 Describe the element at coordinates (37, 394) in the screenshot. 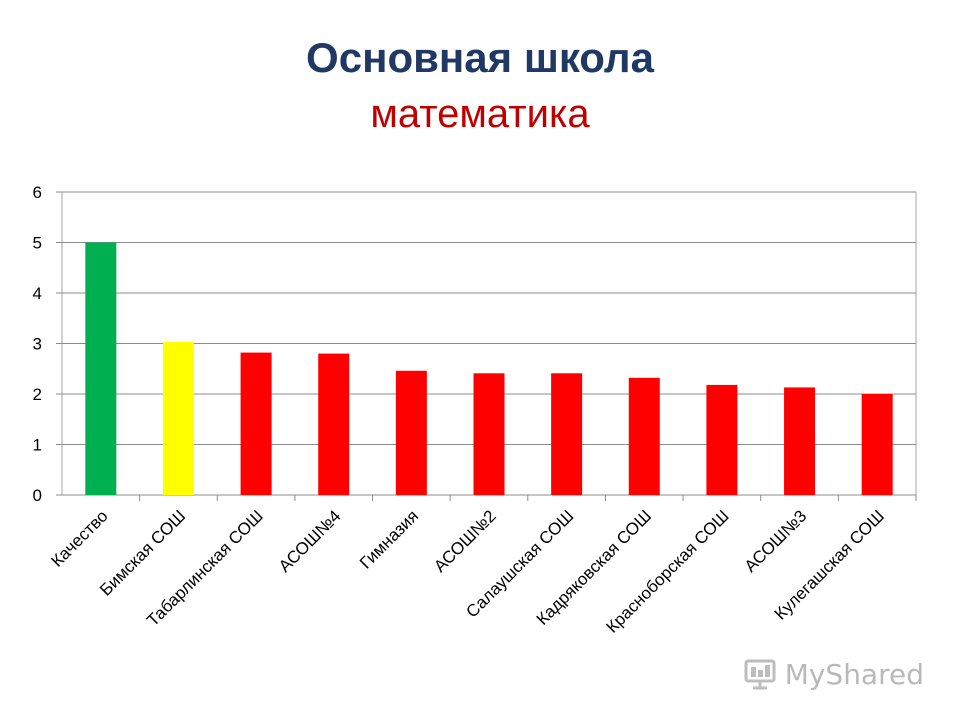

I see `y-tick-label: 2` at that location.